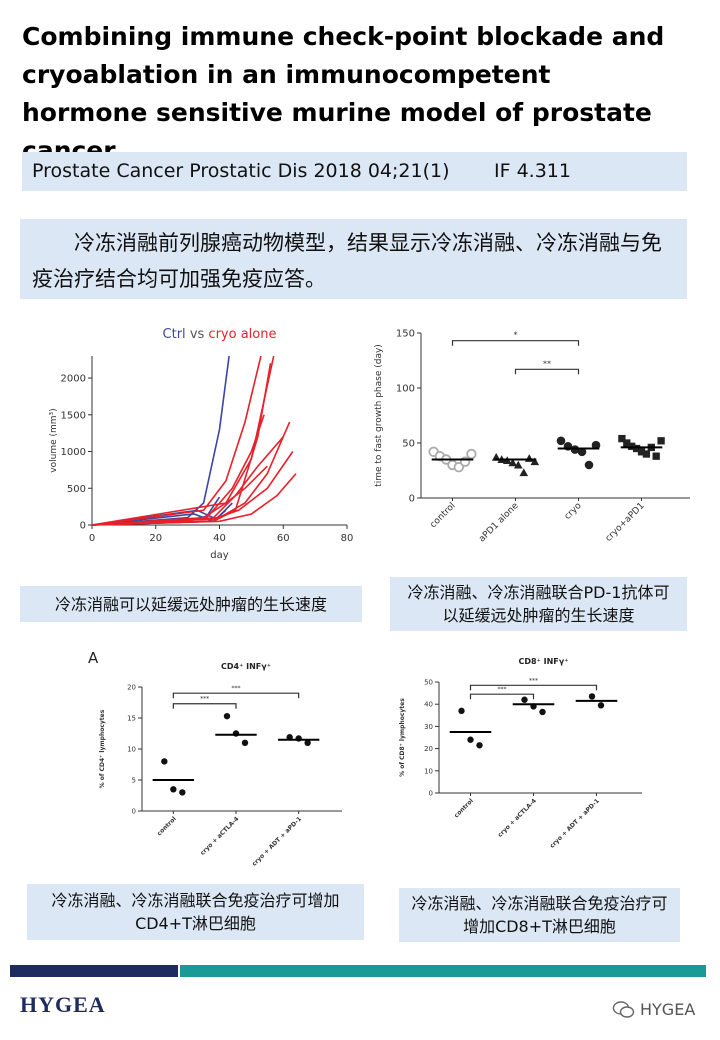 This screenshot has width=720, height=1040. What do you see at coordinates (623, 1009) in the screenshot?
I see `wechat-icon` at bounding box center [623, 1009].